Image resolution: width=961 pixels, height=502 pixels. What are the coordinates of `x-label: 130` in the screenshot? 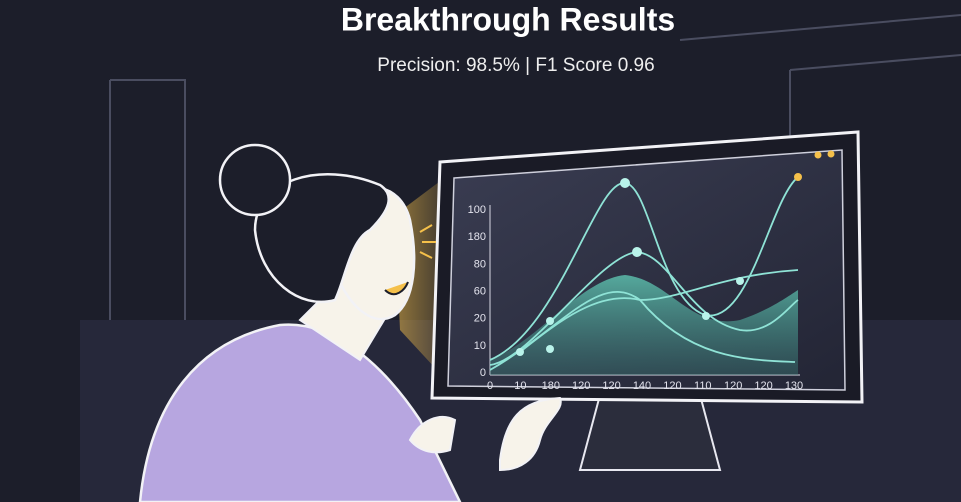 It's located at (794, 386).